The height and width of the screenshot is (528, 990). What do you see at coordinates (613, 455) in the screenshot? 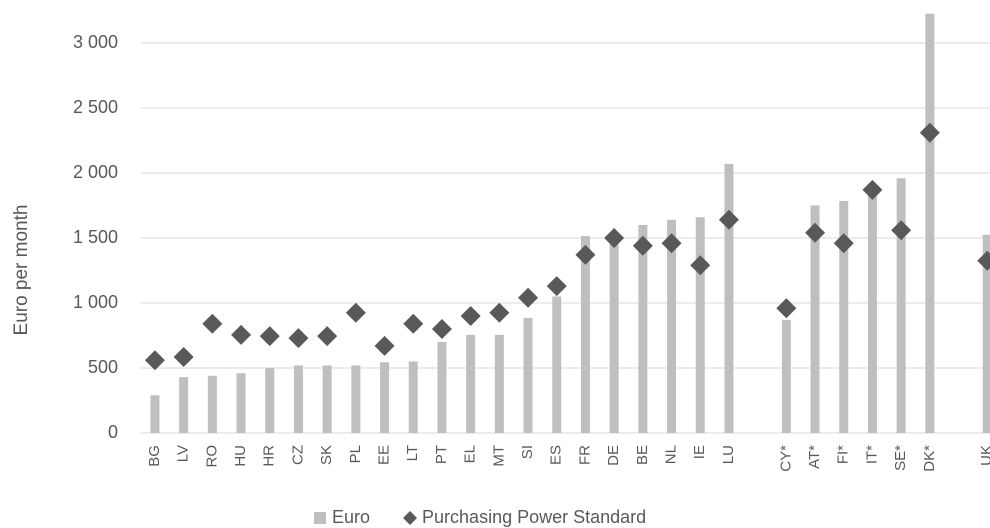
I see `x-tick-label: DE` at bounding box center [613, 455].